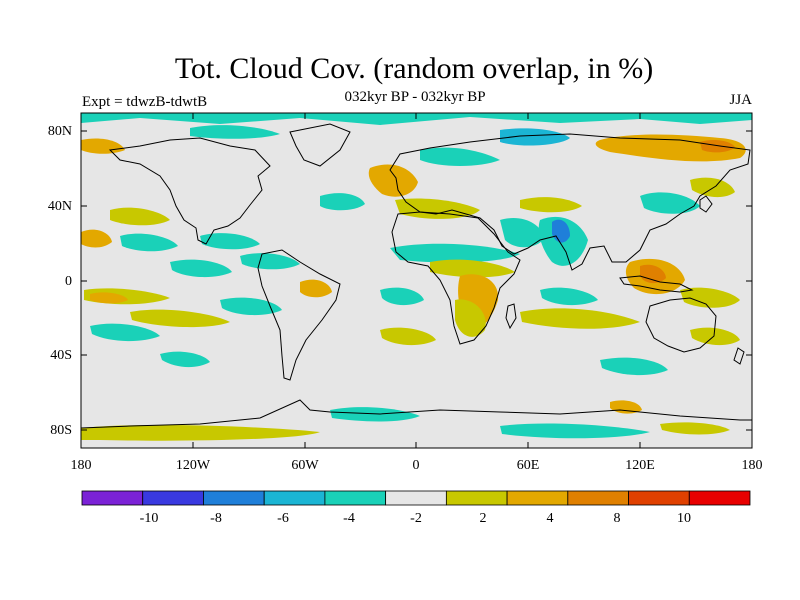 The image size is (800, 600). What do you see at coordinates (415, 97) in the screenshot?
I see `map-subtitle: 032kyr BP - 032kyr BP` at bounding box center [415, 97].